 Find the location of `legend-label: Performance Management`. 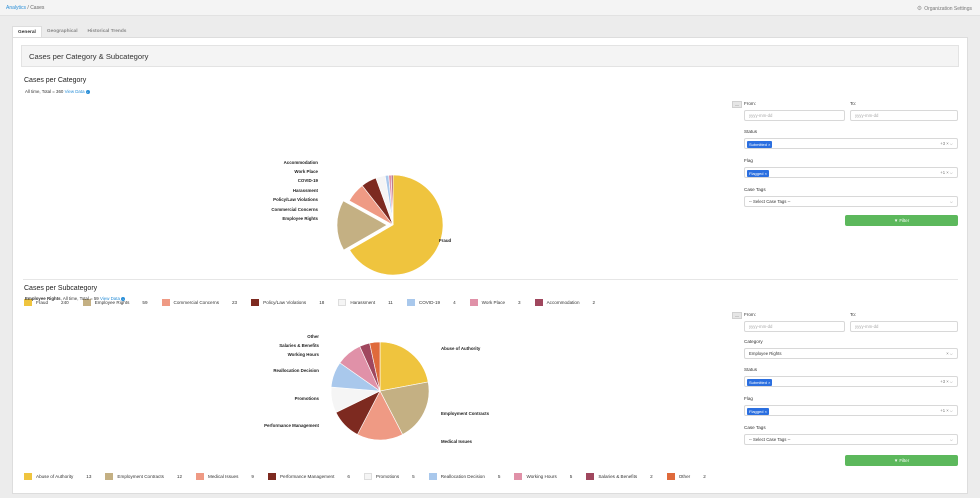

legend-label: Performance Management is located at coordinates (307, 476).